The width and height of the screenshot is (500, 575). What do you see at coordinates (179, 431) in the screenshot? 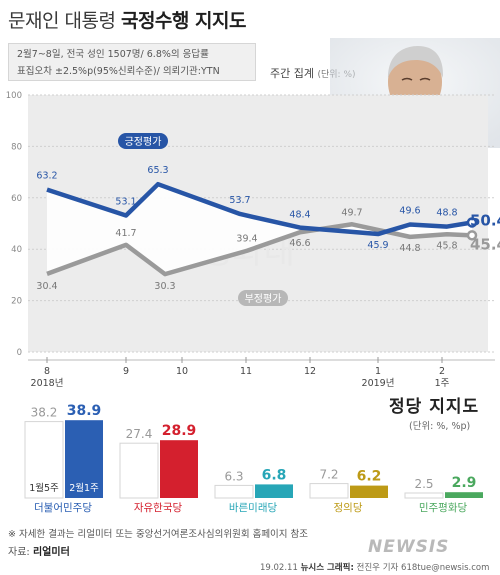
I see `bar-curr-value: 28.9` at bounding box center [179, 431].